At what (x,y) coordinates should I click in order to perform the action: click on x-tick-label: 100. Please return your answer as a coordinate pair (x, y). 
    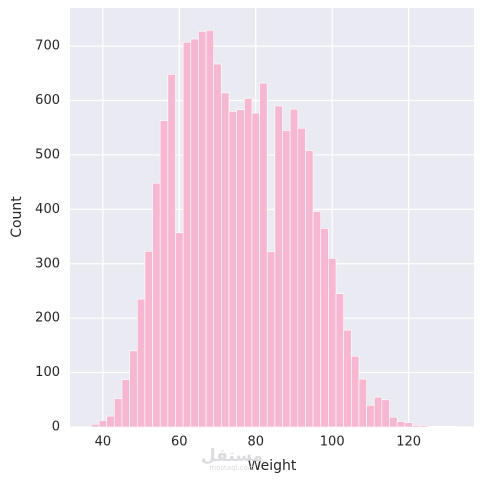
    Looking at the image, I should click on (332, 442).